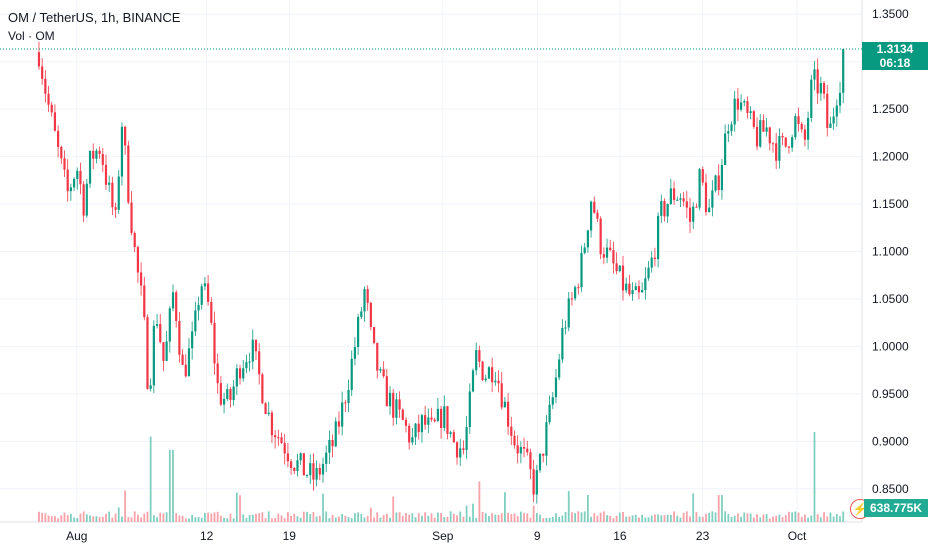 The width and height of the screenshot is (932, 550). Describe the element at coordinates (890, 14) in the screenshot. I see `y-tick-label: 1.3500` at that location.